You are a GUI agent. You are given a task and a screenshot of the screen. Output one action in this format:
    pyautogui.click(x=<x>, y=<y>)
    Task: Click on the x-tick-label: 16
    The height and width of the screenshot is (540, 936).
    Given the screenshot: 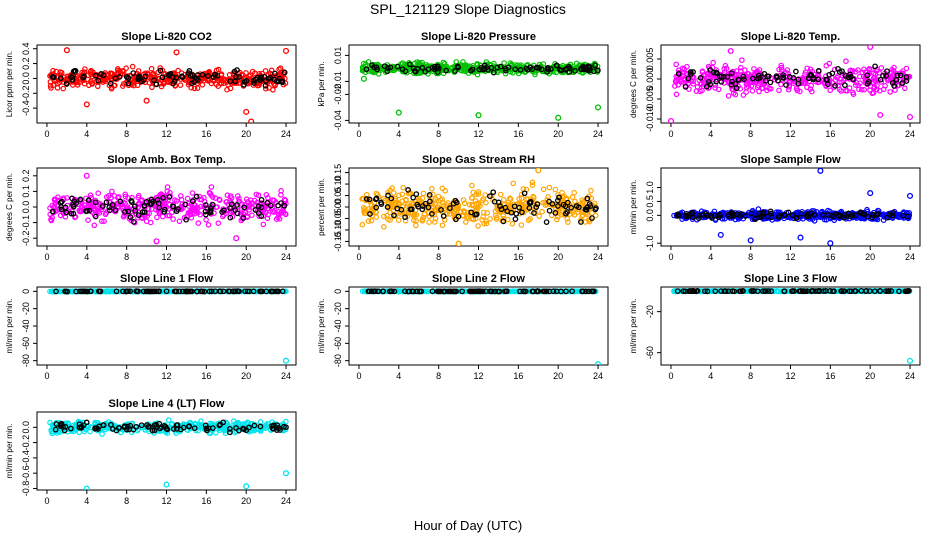 What is the action you would take?
    pyautogui.click(x=518, y=257)
    